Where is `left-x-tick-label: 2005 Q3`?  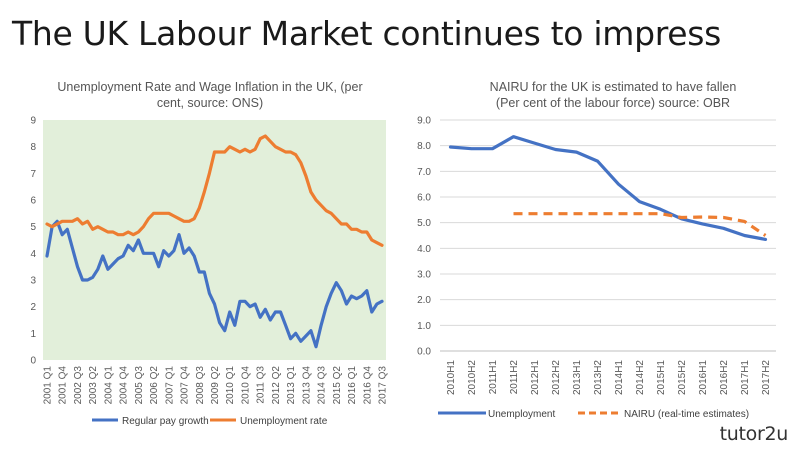
left-x-tick-label: 2005 Q3 is located at coordinates (139, 385).